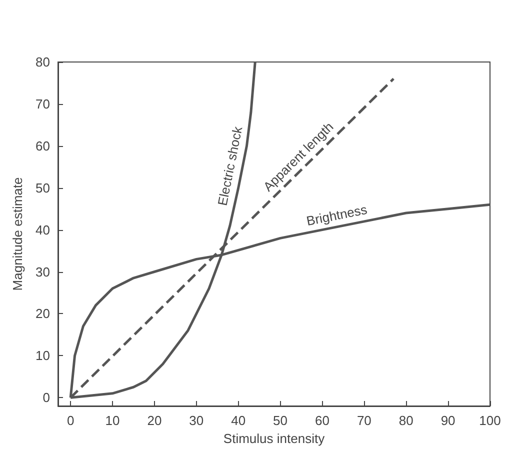 The image size is (514, 456). I want to click on x-axis-title: Stimulus intensity, so click(274, 438).